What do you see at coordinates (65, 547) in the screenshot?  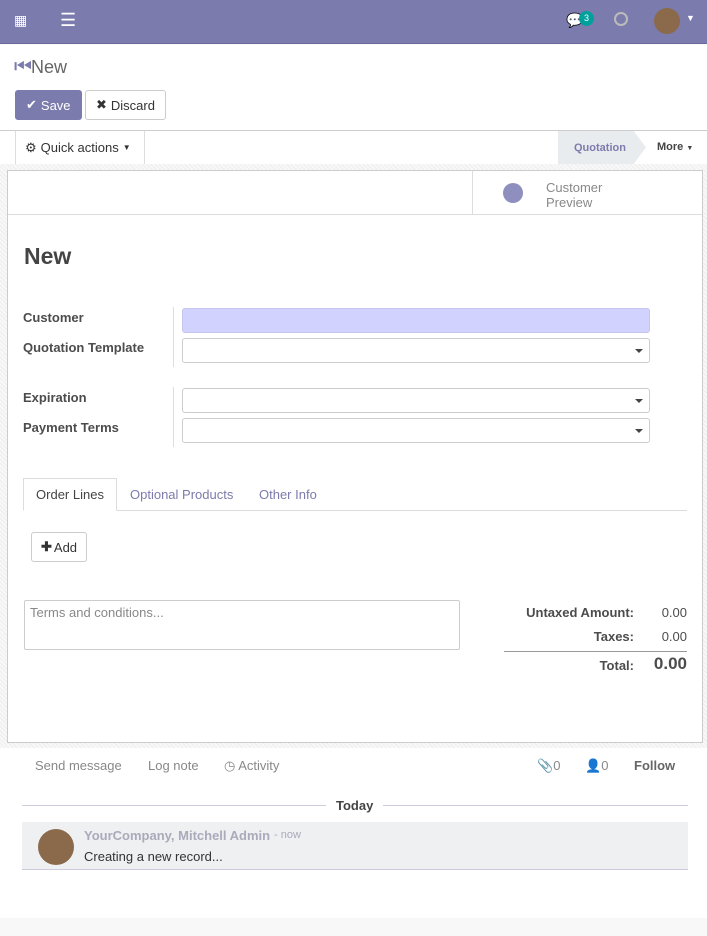 I see `add-label: Add` at bounding box center [65, 547].